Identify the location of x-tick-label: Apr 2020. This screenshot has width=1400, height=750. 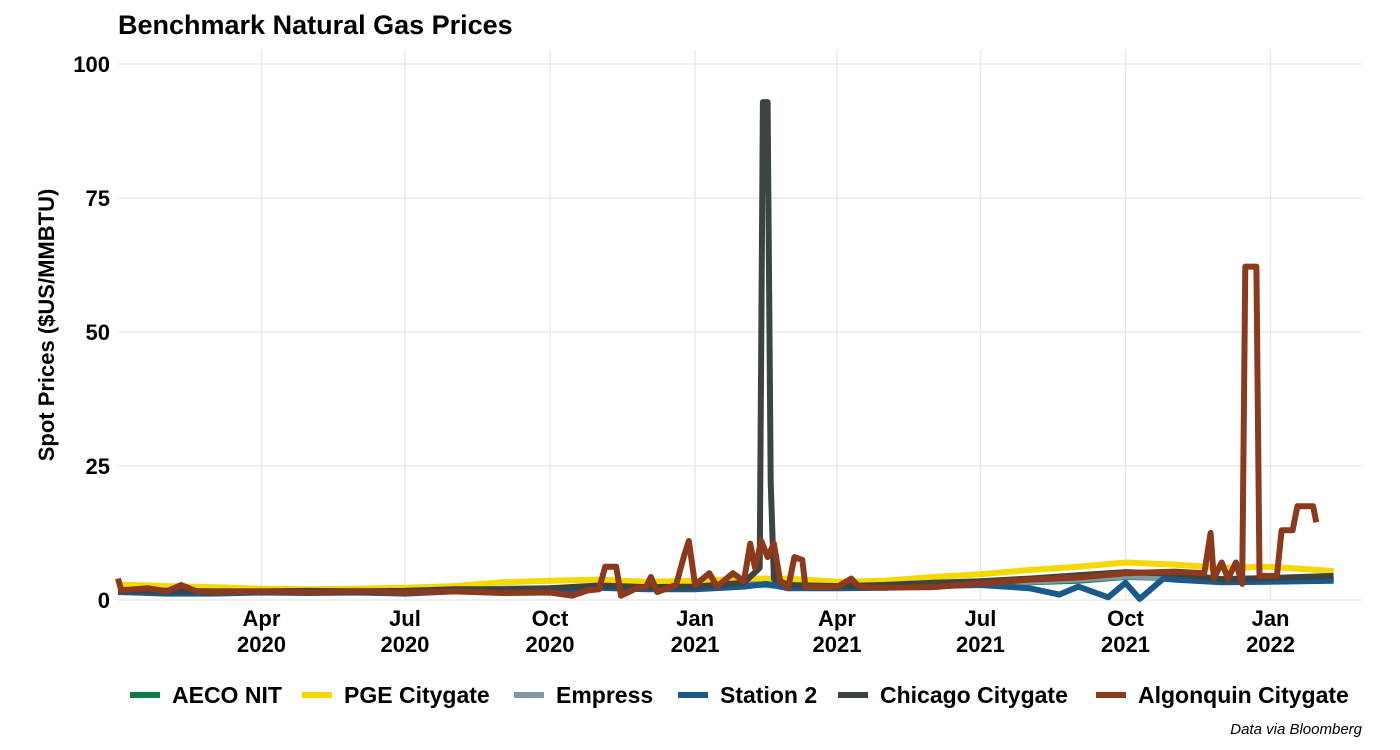
(261, 631).